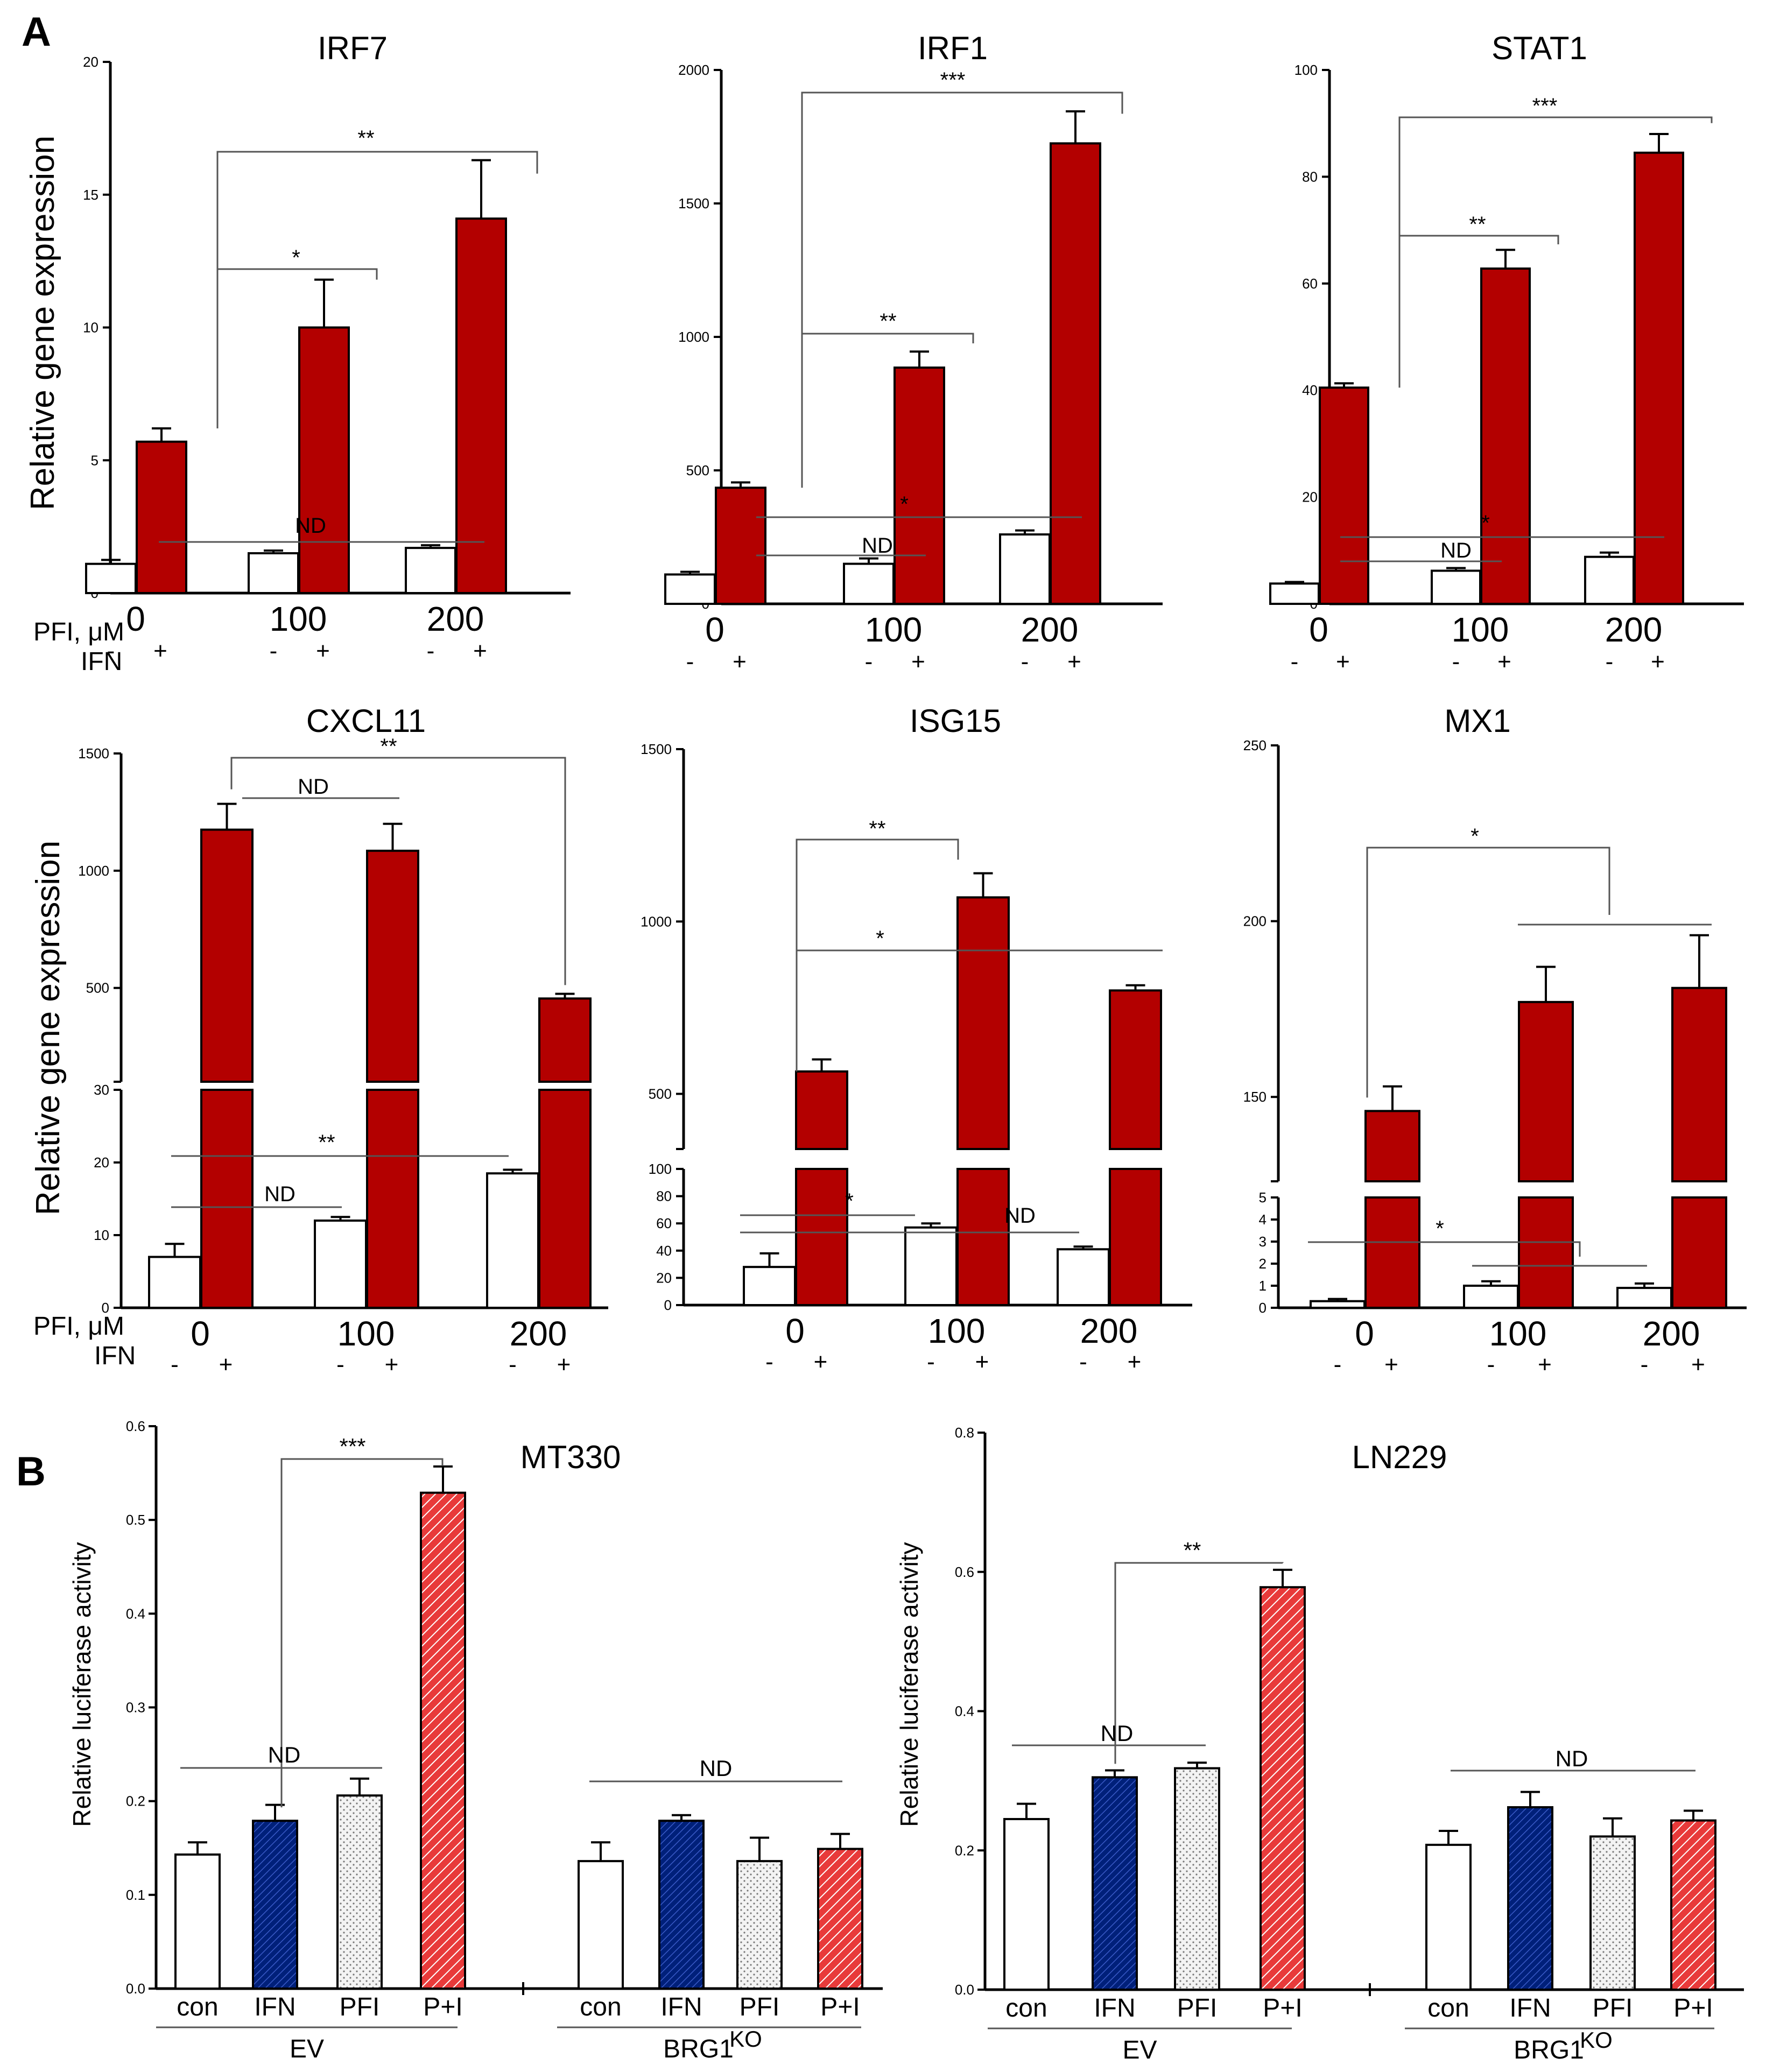 This screenshot has width=1773, height=2072. I want to click on y-tick-label: 100, so click(660, 1169).